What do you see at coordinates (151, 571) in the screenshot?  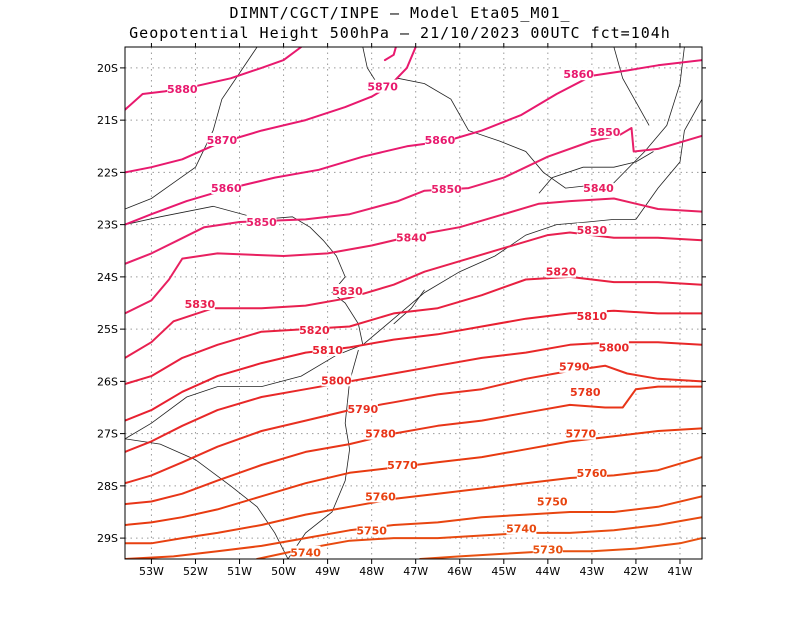 I see `x-tick-label: 53W` at bounding box center [151, 571].